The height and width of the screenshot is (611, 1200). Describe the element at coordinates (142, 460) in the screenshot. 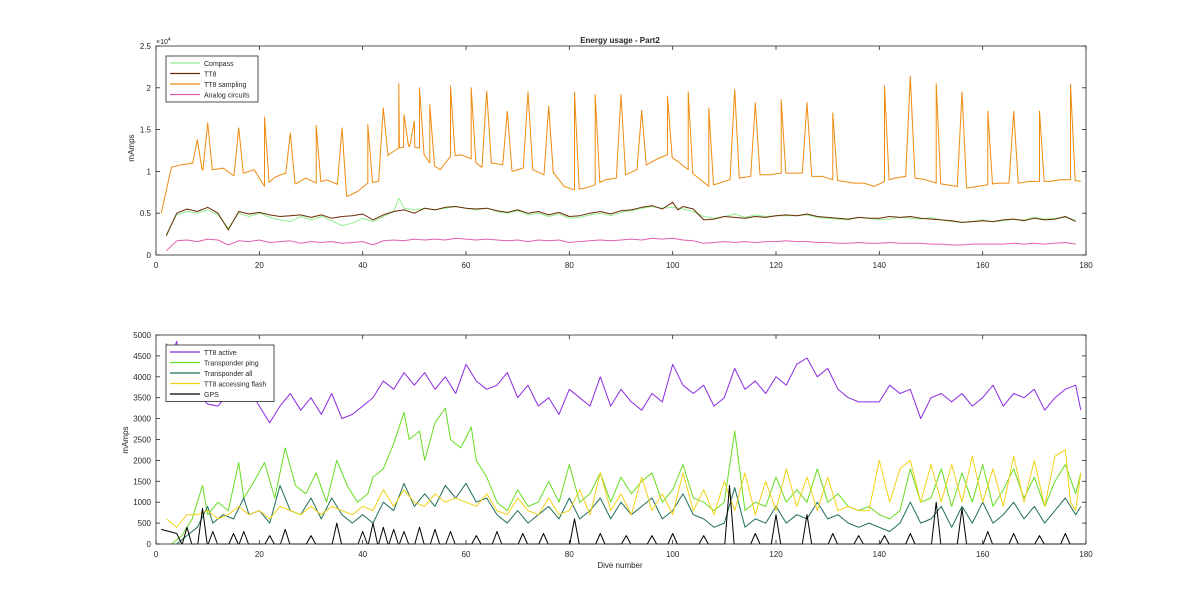

I see `y-tick-label: 2000` at that location.